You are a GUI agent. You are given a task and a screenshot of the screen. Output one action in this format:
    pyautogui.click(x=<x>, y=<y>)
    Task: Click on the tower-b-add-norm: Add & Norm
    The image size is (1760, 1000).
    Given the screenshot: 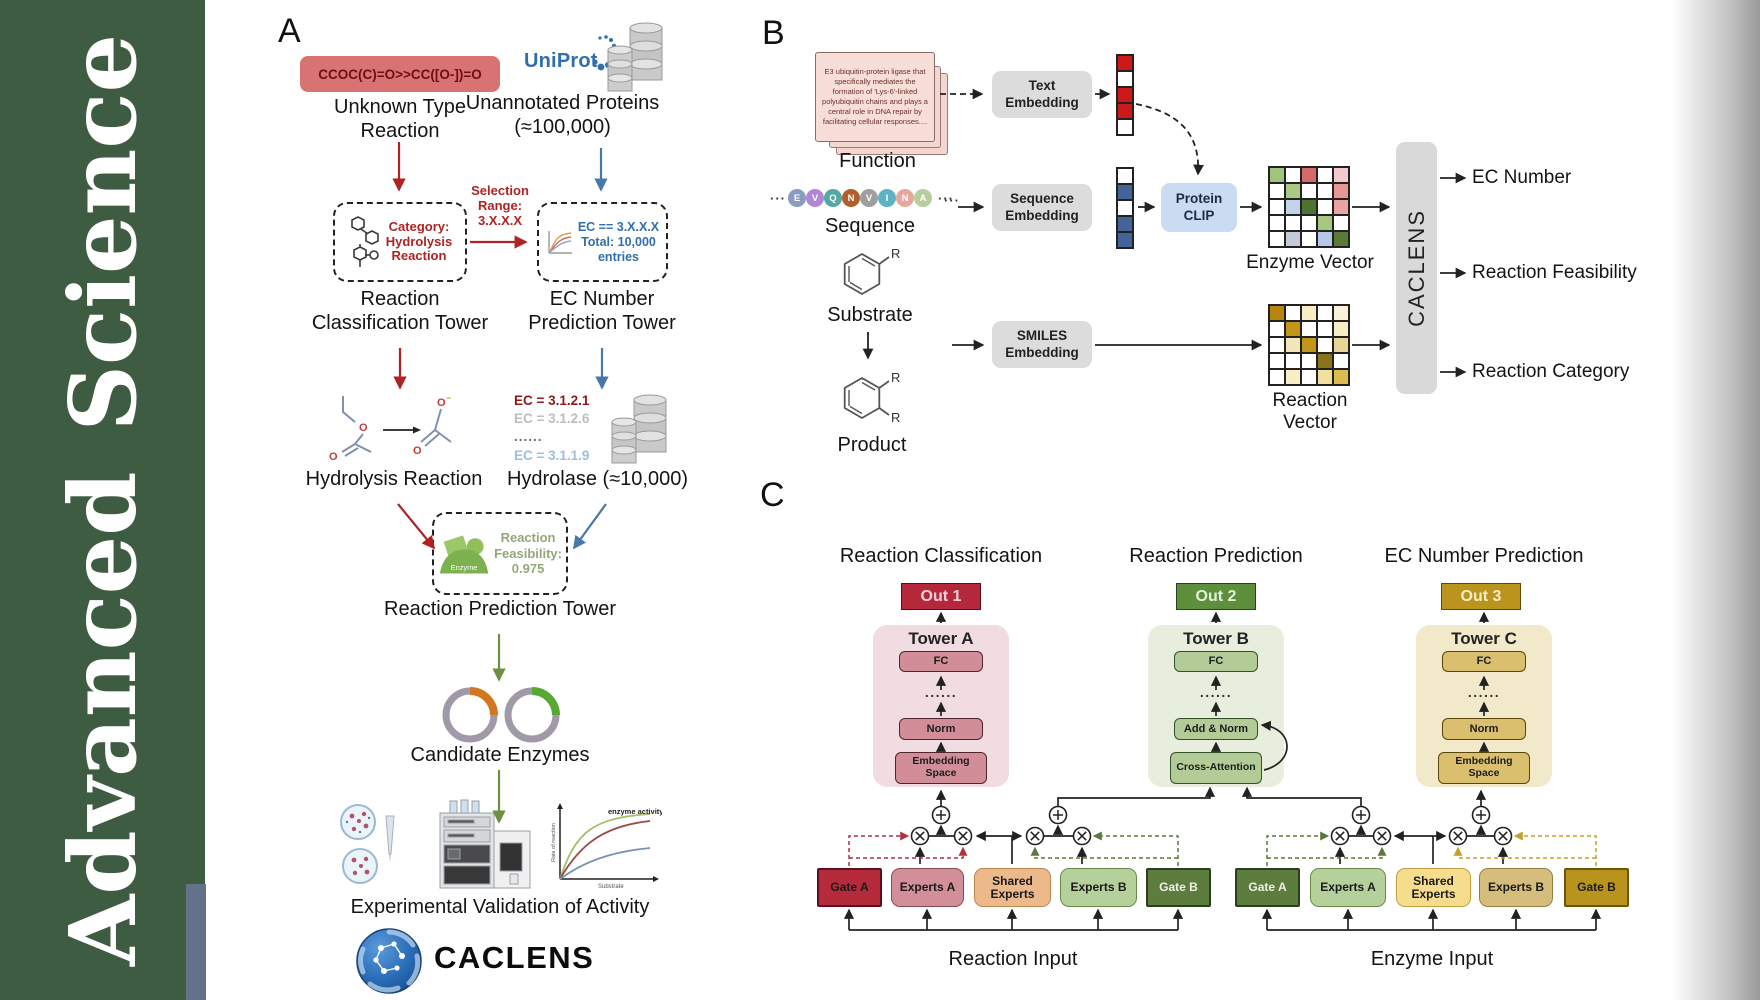 What is the action you would take?
    pyautogui.click(x=1216, y=729)
    